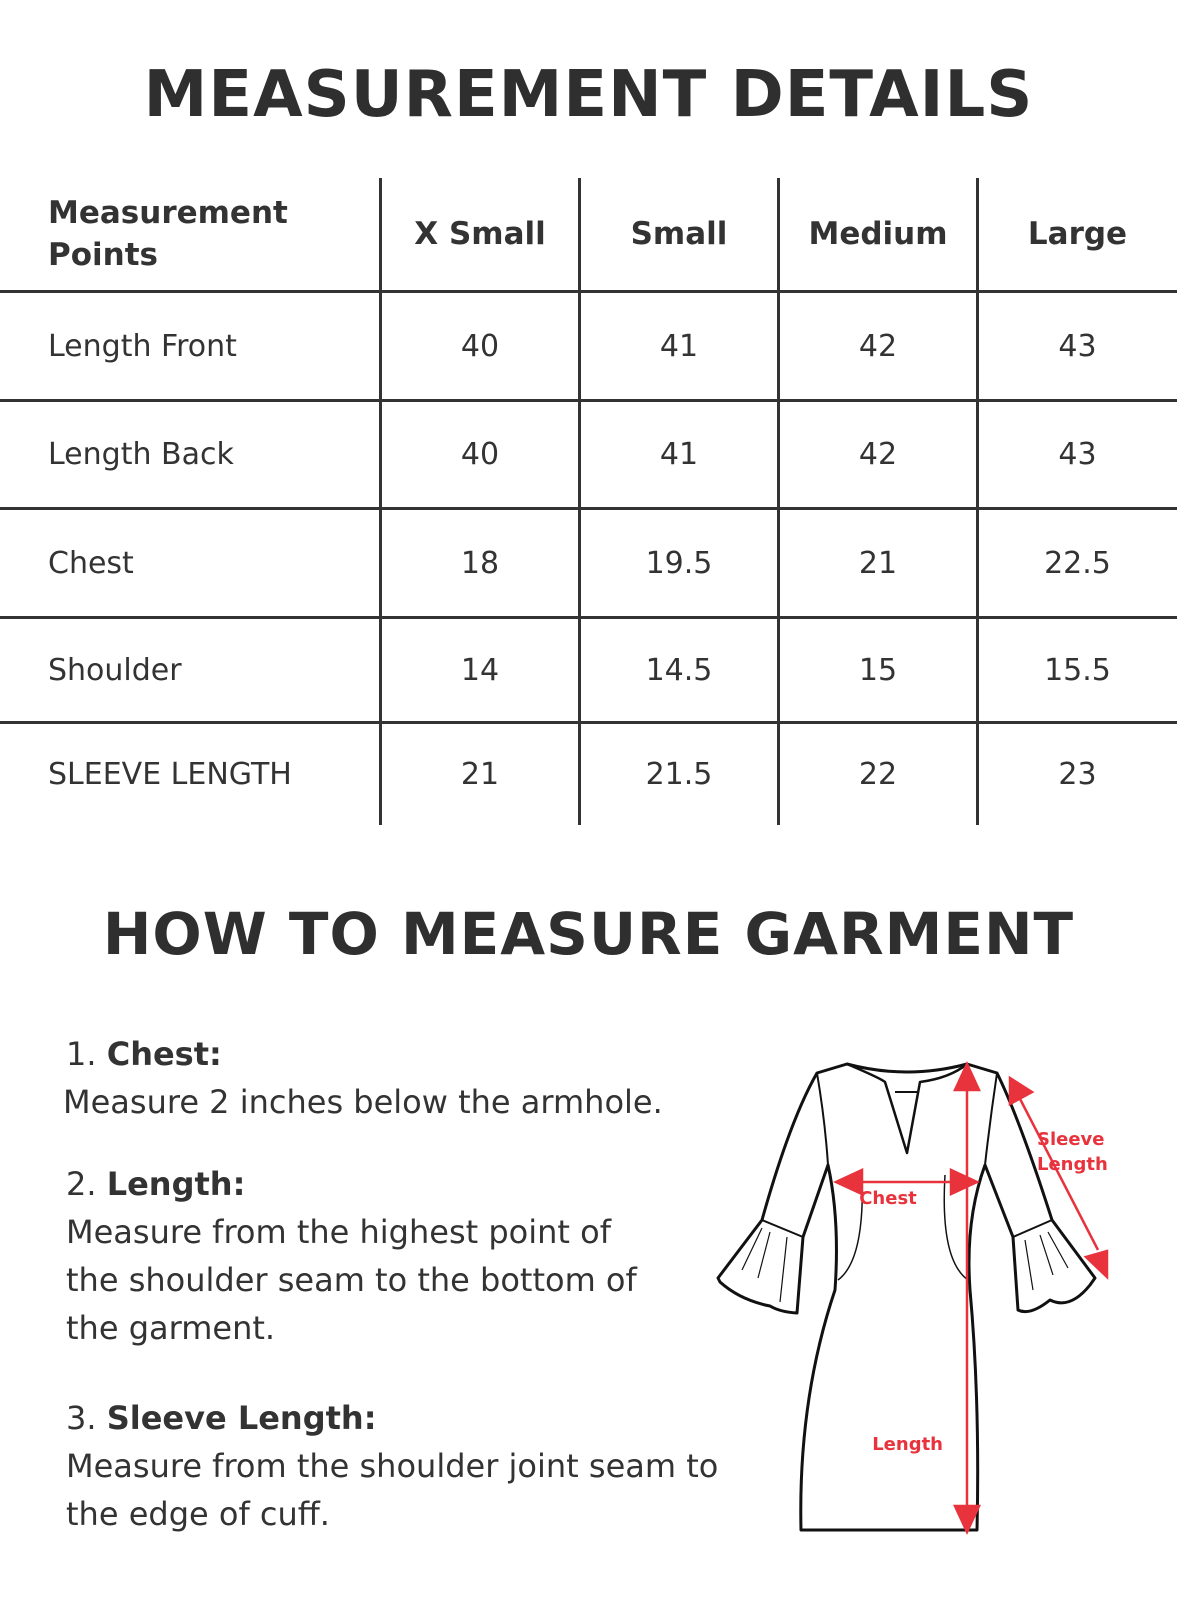 The image size is (1201, 1600). Describe the element at coordinates (142, 346) in the screenshot. I see `row-label: Length Front` at that location.